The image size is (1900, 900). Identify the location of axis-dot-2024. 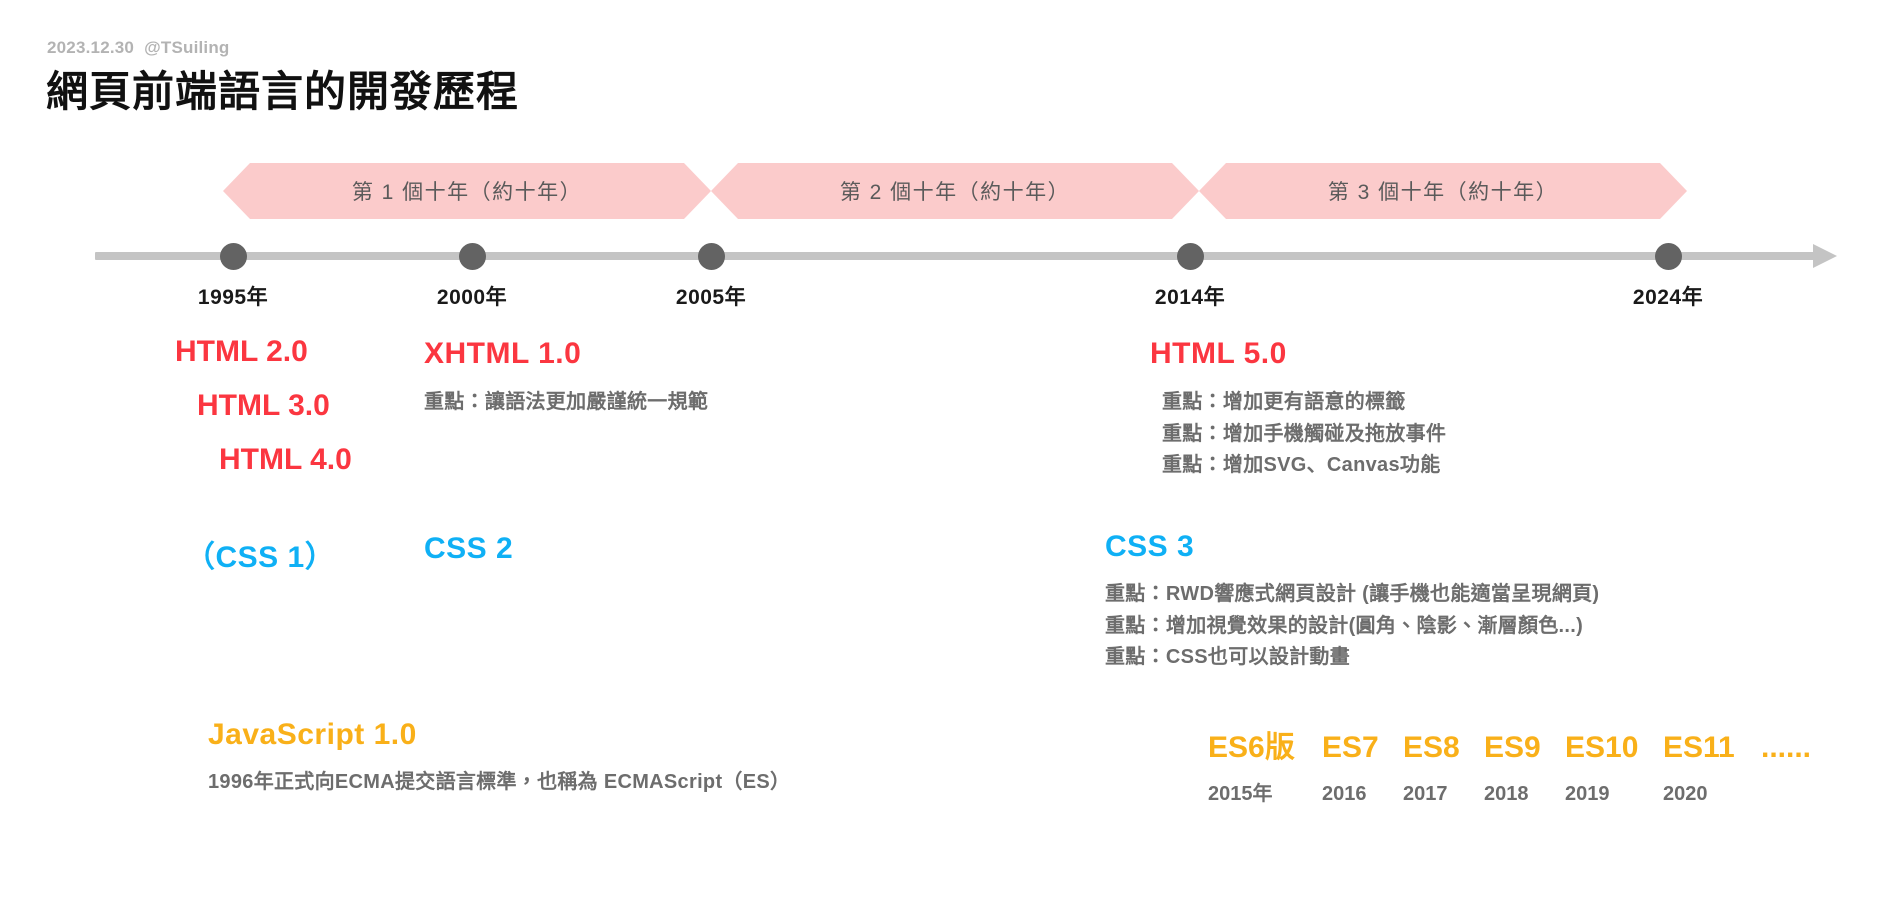
(1668, 256).